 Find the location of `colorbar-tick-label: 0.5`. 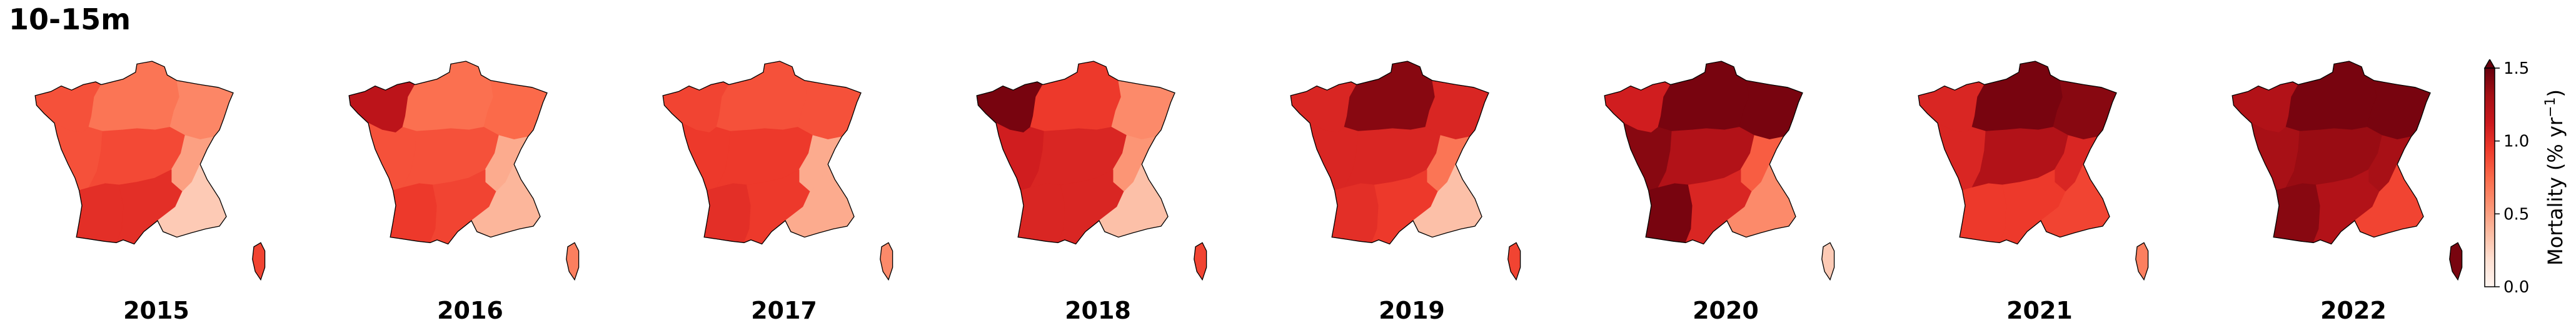

colorbar-tick-label: 0.5 is located at coordinates (2516, 214).